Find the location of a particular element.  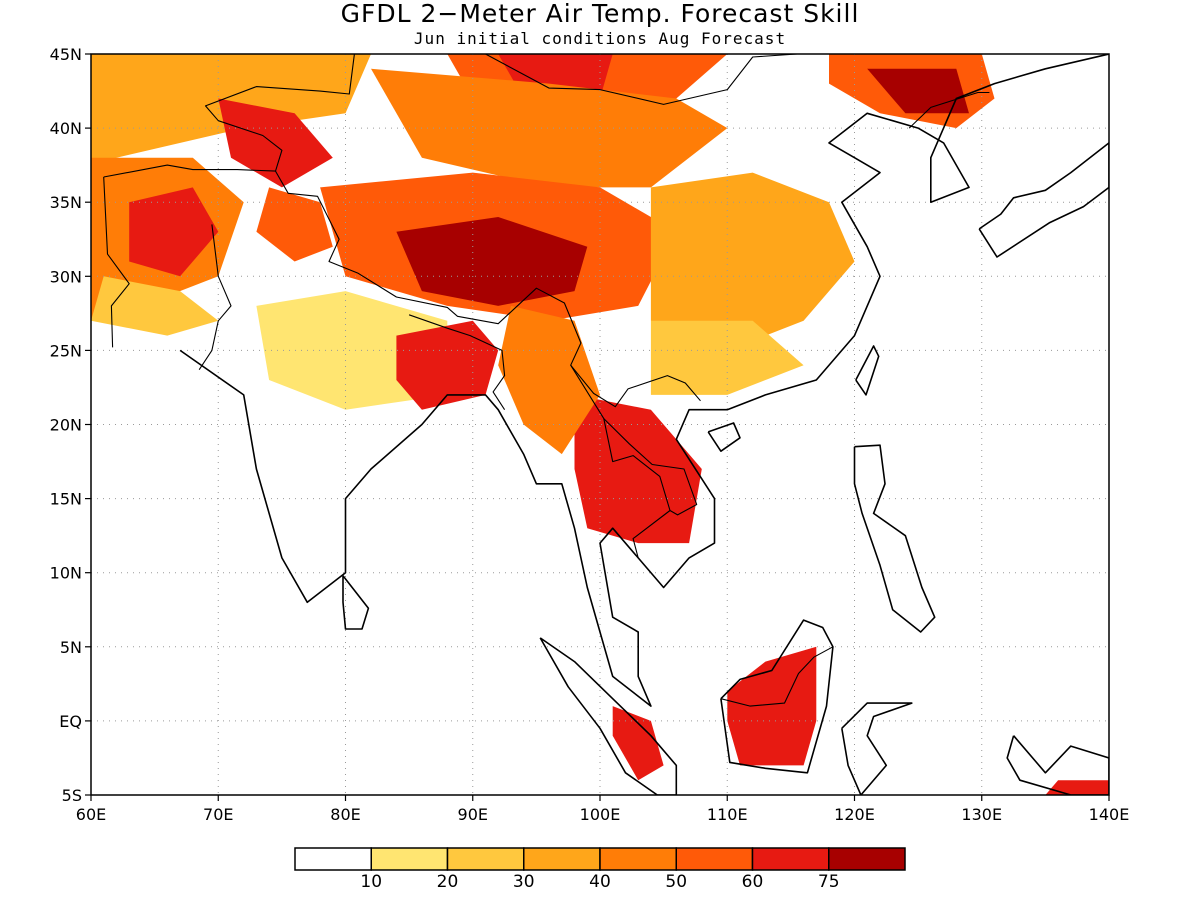

lon-tick-label: 120E is located at coordinates (854, 814).